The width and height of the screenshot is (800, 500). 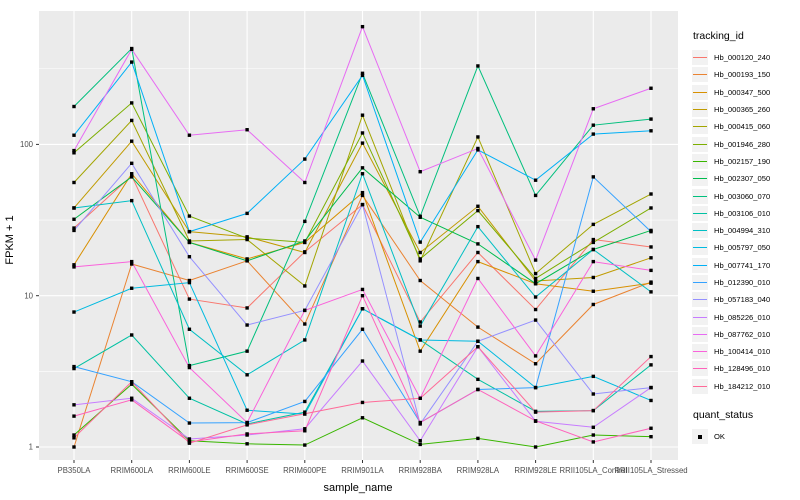 I want to click on legend-entry-Hb_004994_310: Hb_004994_310, so click(x=745, y=230).